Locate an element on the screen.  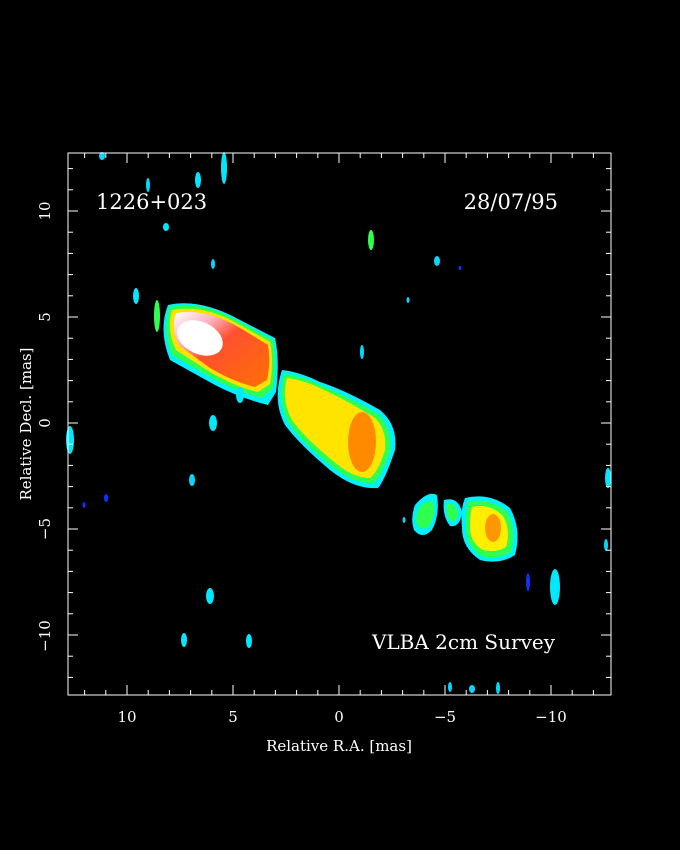
x-tick-label: −5 is located at coordinates (445, 717).